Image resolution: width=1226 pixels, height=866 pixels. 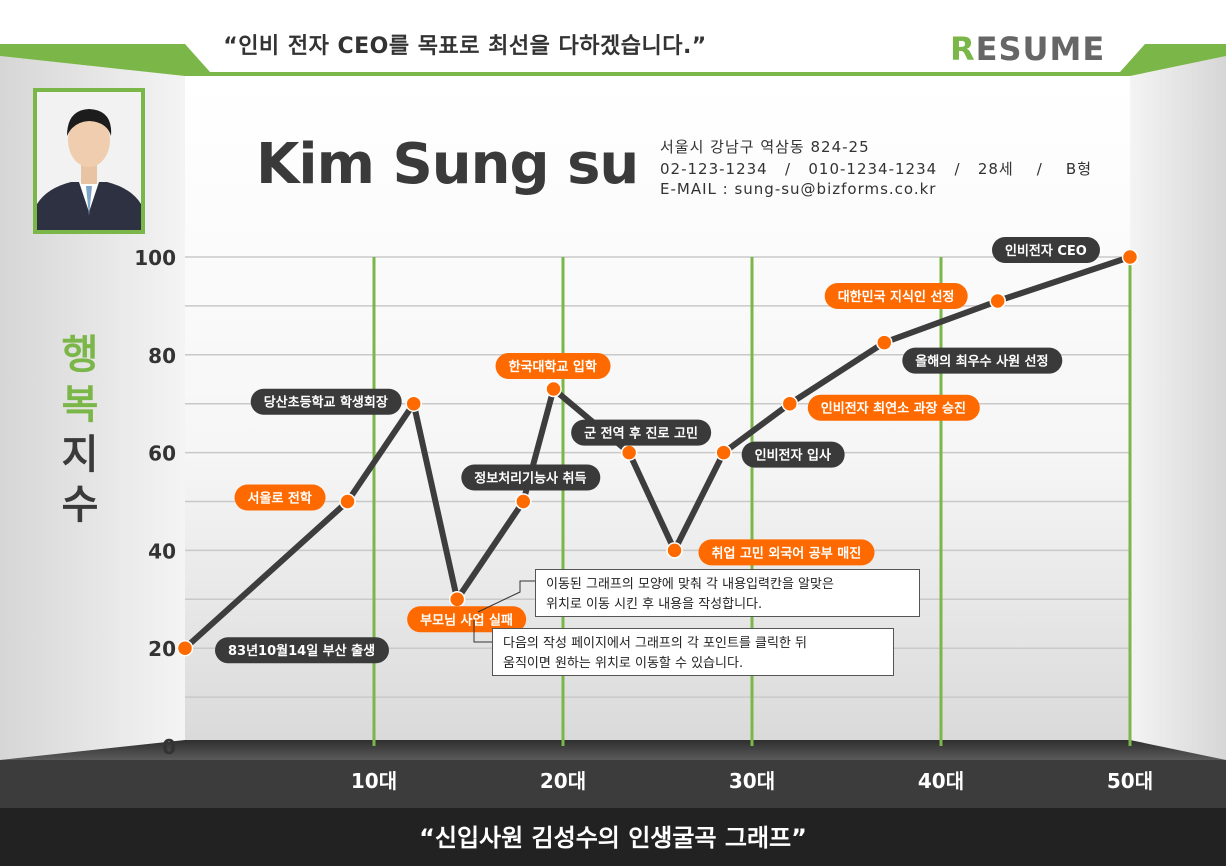 I want to click on point-label: 한국대학교 입학, so click(x=553, y=366).